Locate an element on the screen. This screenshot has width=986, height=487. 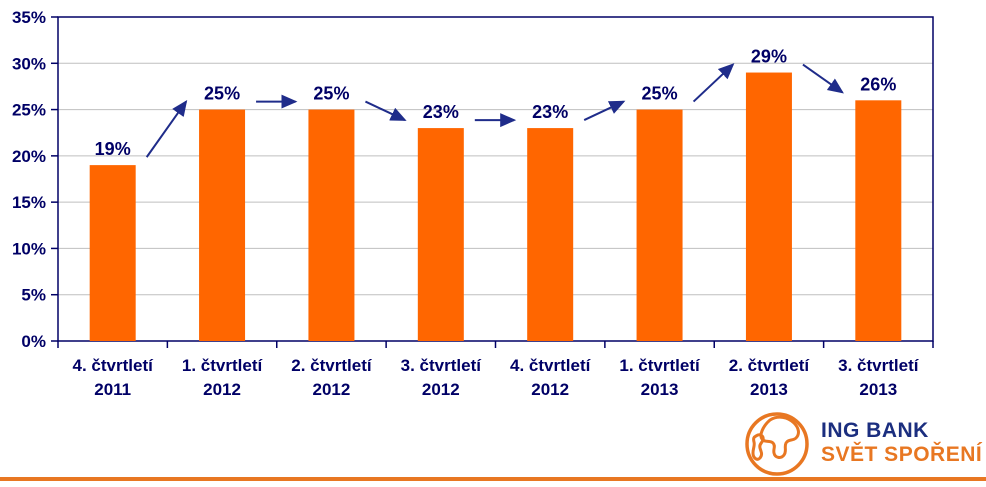
logo-text: ING BANK SVĚT SPOŘENÍ is located at coordinates (901, 443).